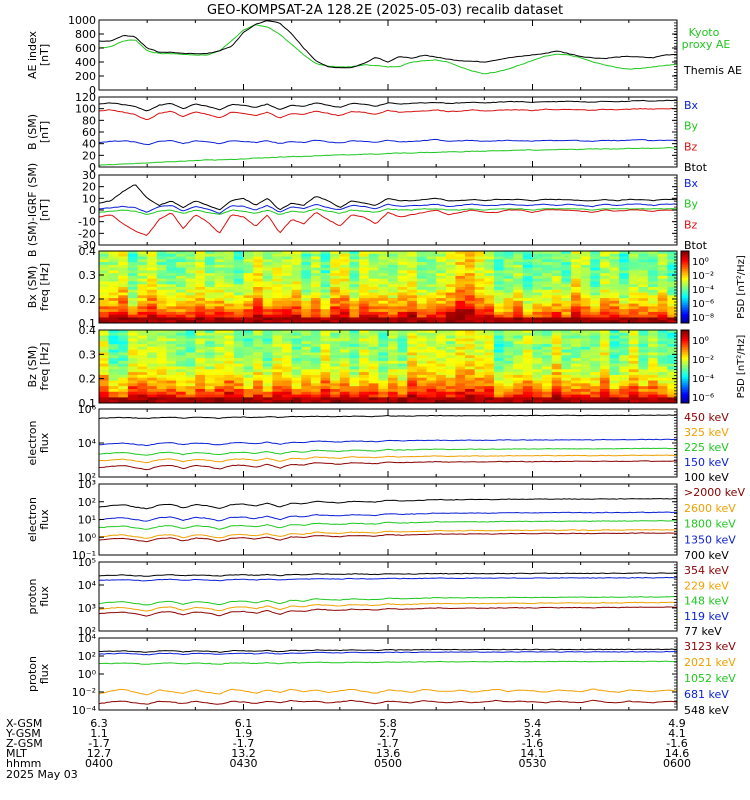 This screenshot has width=750, height=800. What do you see at coordinates (706, 555) in the screenshot?
I see `legend-entry-6: 700 keV` at bounding box center [706, 555].